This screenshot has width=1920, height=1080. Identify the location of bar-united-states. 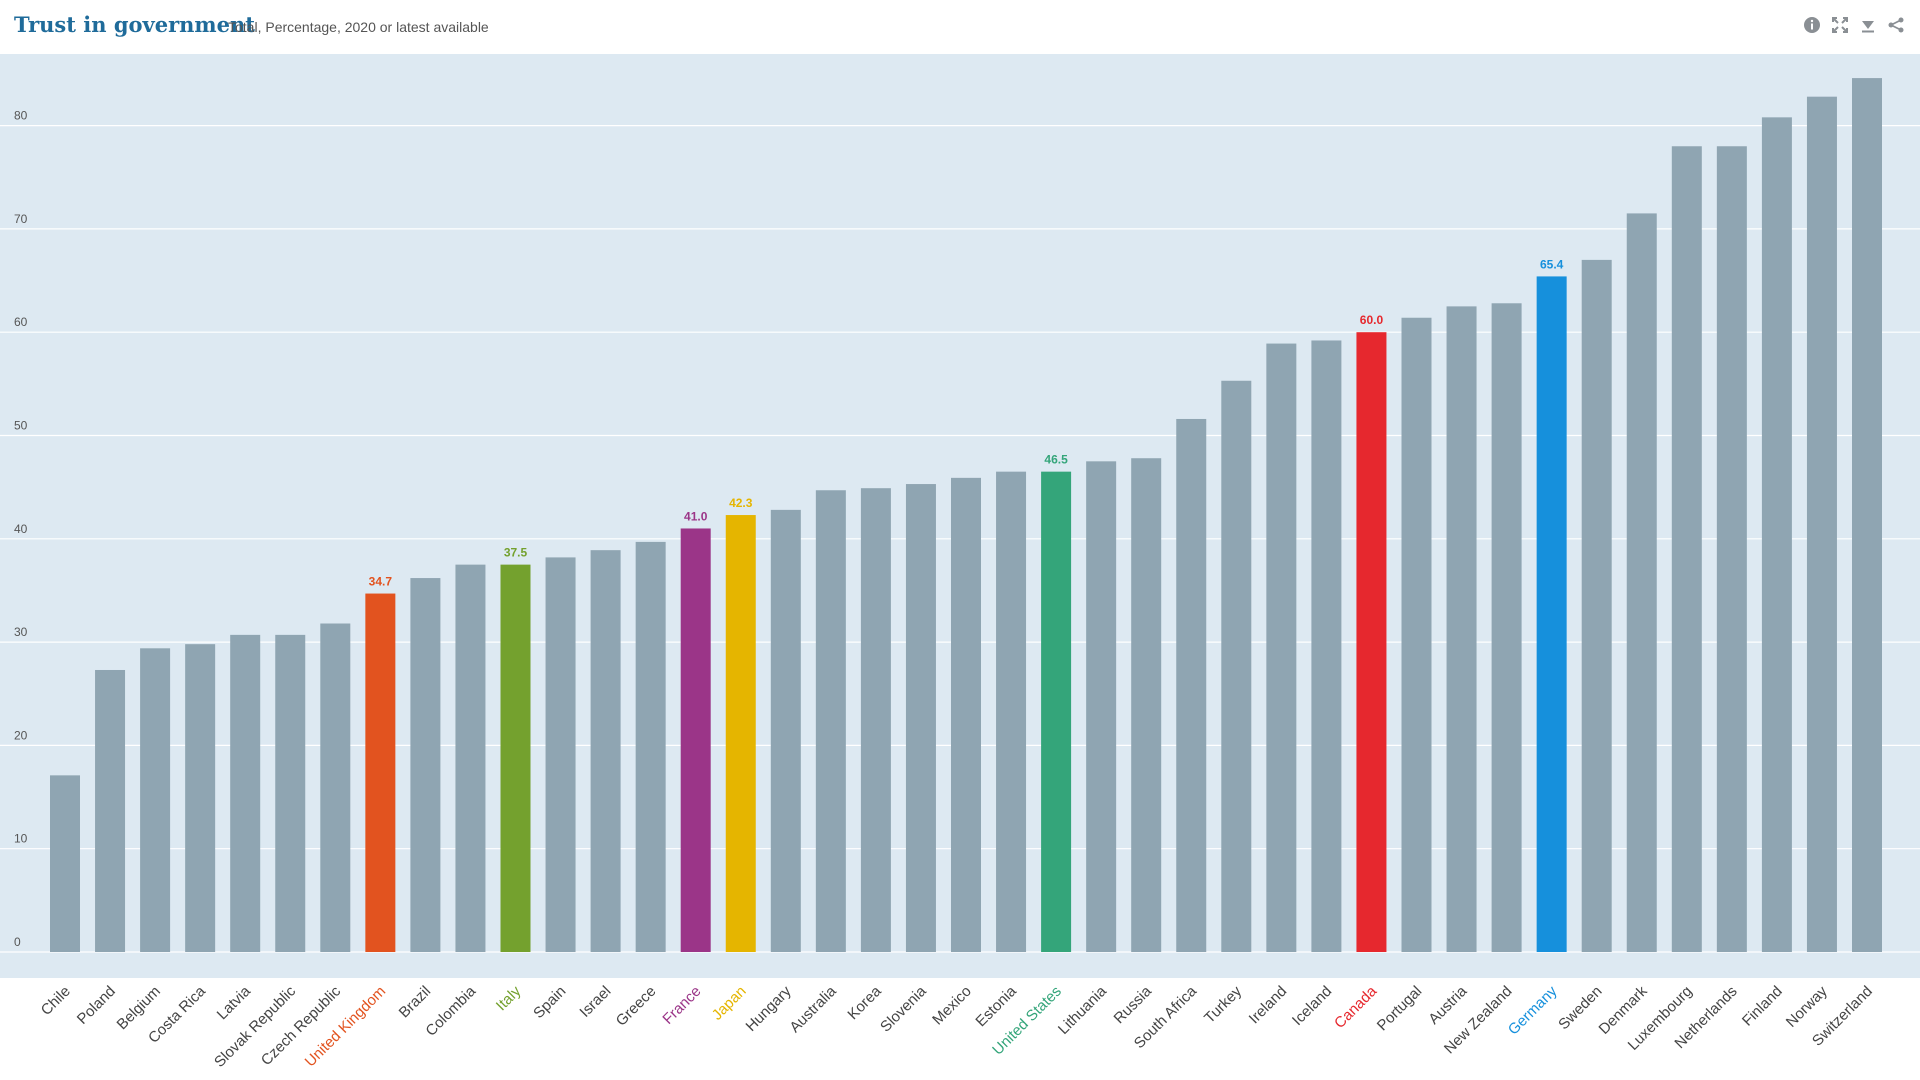
(1056, 711).